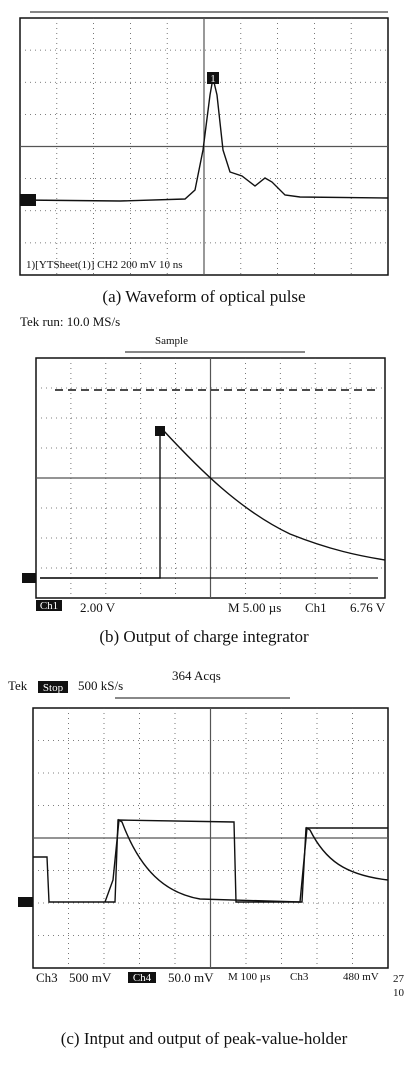 This screenshot has width=408, height=1071. What do you see at coordinates (399, 979) in the screenshot?
I see `corner-top: 27` at bounding box center [399, 979].